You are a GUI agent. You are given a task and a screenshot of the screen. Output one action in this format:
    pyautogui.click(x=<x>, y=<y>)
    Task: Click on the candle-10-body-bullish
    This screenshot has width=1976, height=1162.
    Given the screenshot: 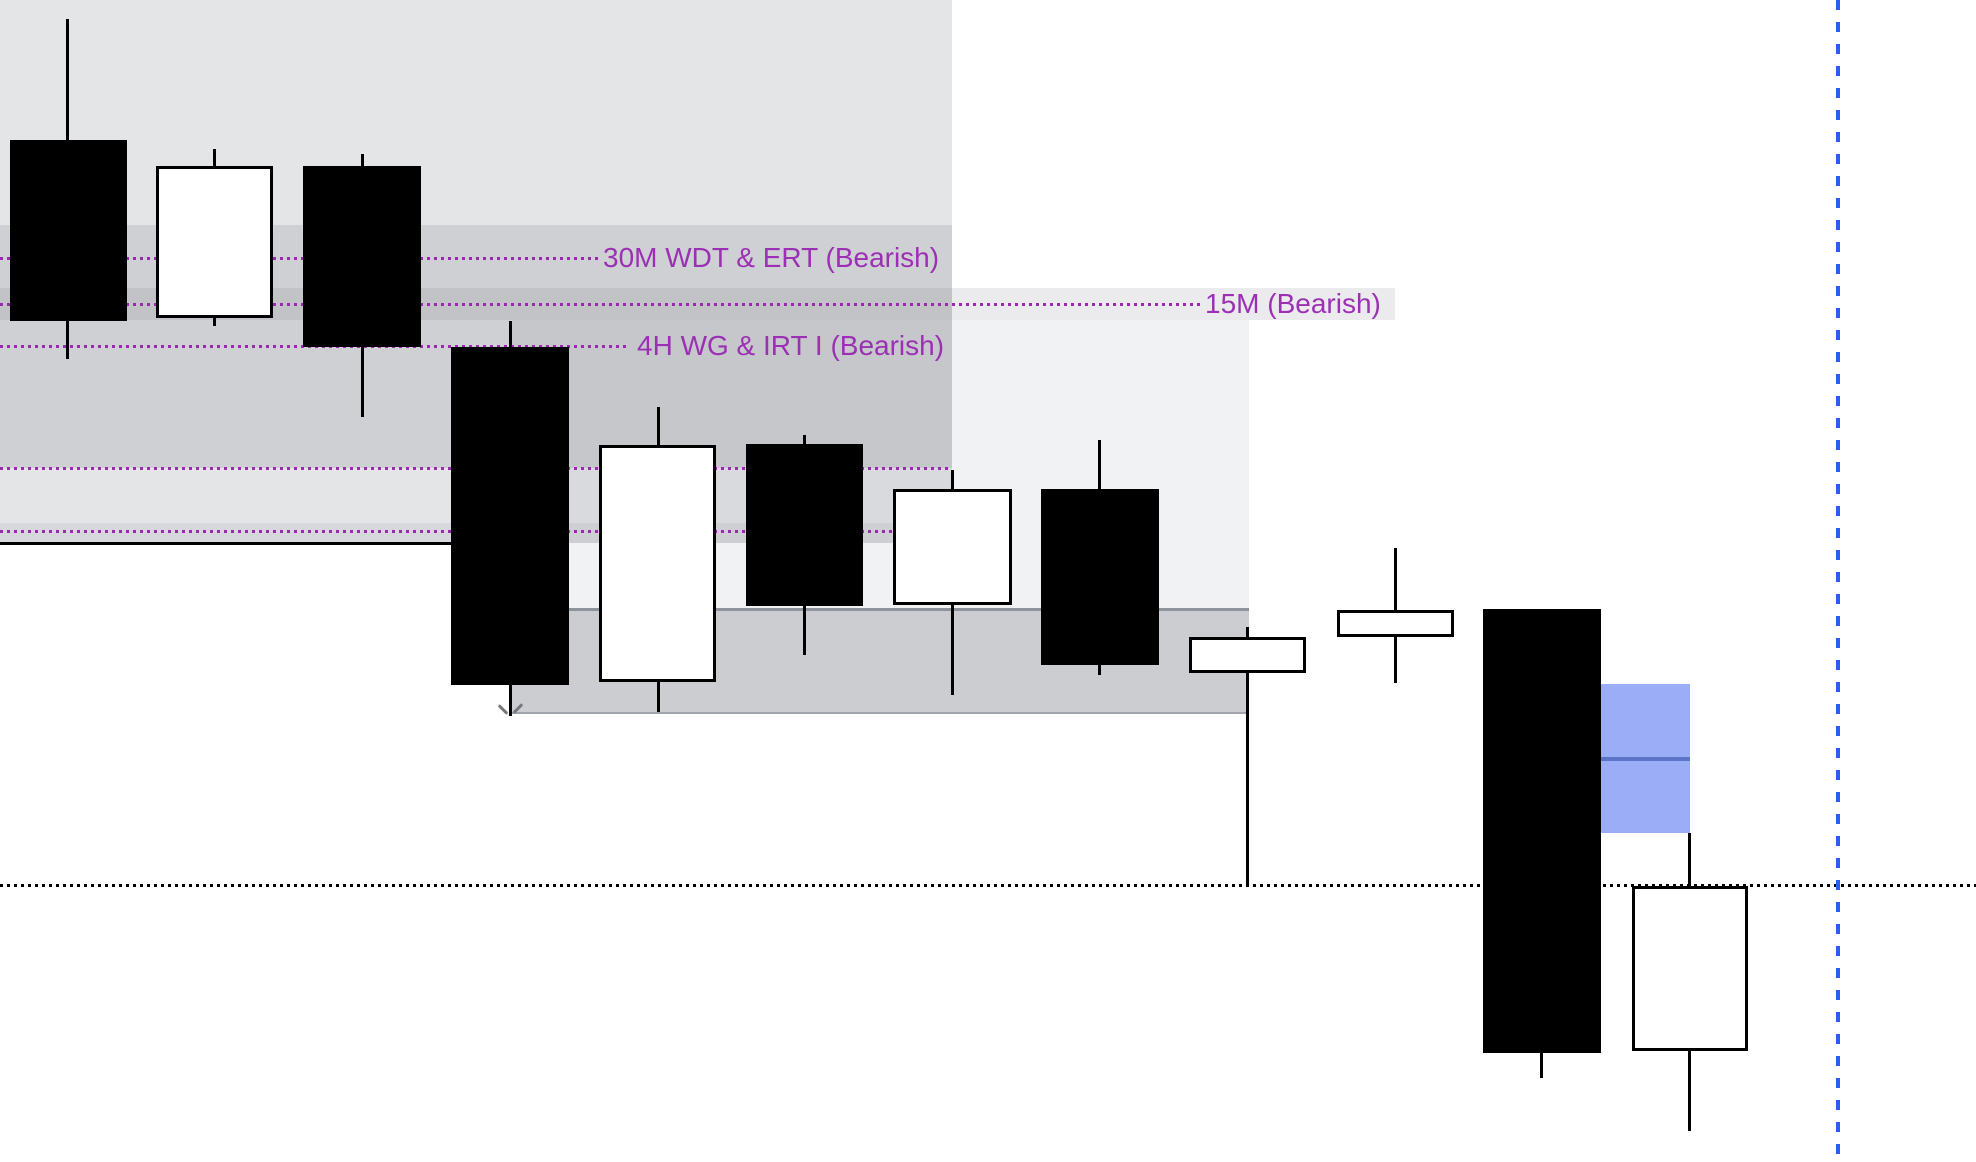 What is the action you would take?
    pyautogui.click(x=1395, y=623)
    